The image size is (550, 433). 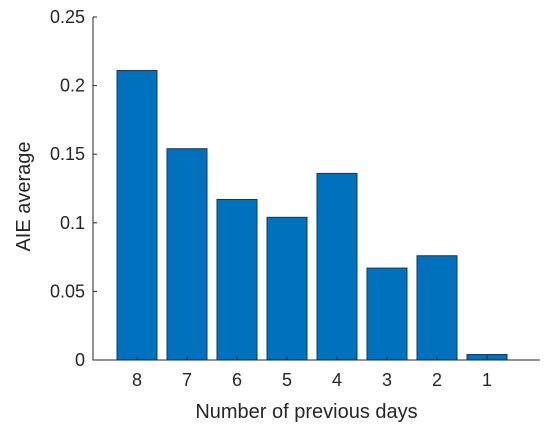 What do you see at coordinates (437, 380) in the screenshot?
I see `x-tick-label: 2` at bounding box center [437, 380].